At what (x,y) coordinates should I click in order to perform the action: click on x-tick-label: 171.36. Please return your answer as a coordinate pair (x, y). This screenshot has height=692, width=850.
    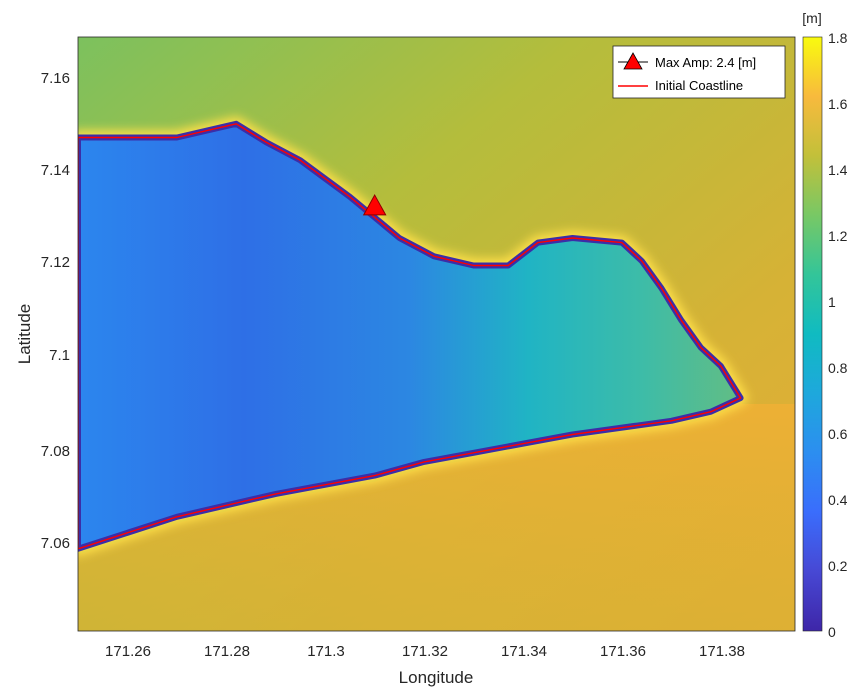
    Looking at the image, I should click on (623, 651).